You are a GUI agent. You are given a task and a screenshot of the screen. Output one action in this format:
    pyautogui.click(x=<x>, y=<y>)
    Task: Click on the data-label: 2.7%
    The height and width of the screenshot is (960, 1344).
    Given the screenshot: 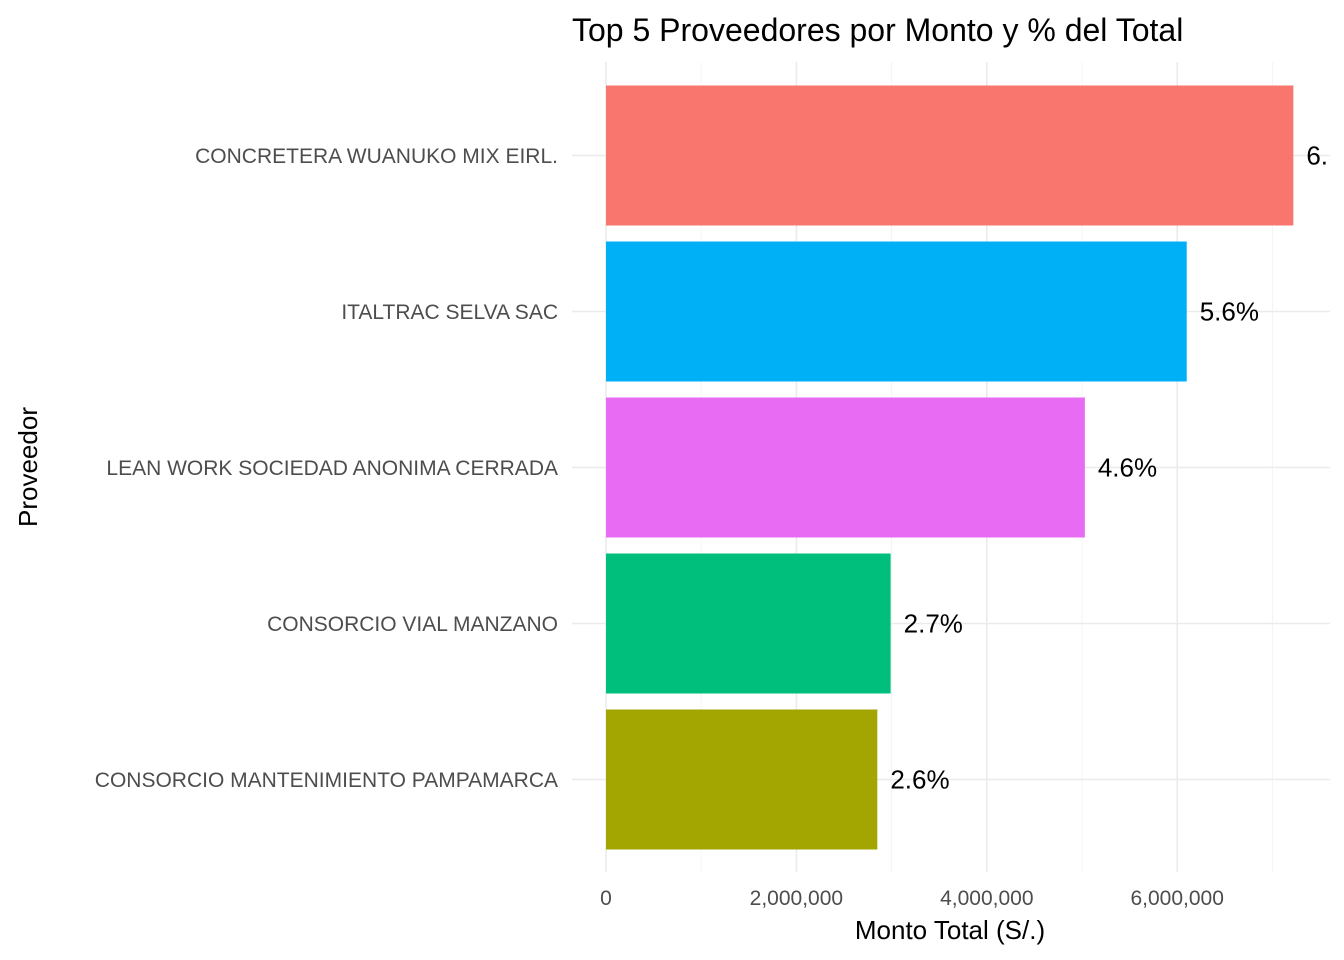 What is the action you would take?
    pyautogui.click(x=933, y=624)
    